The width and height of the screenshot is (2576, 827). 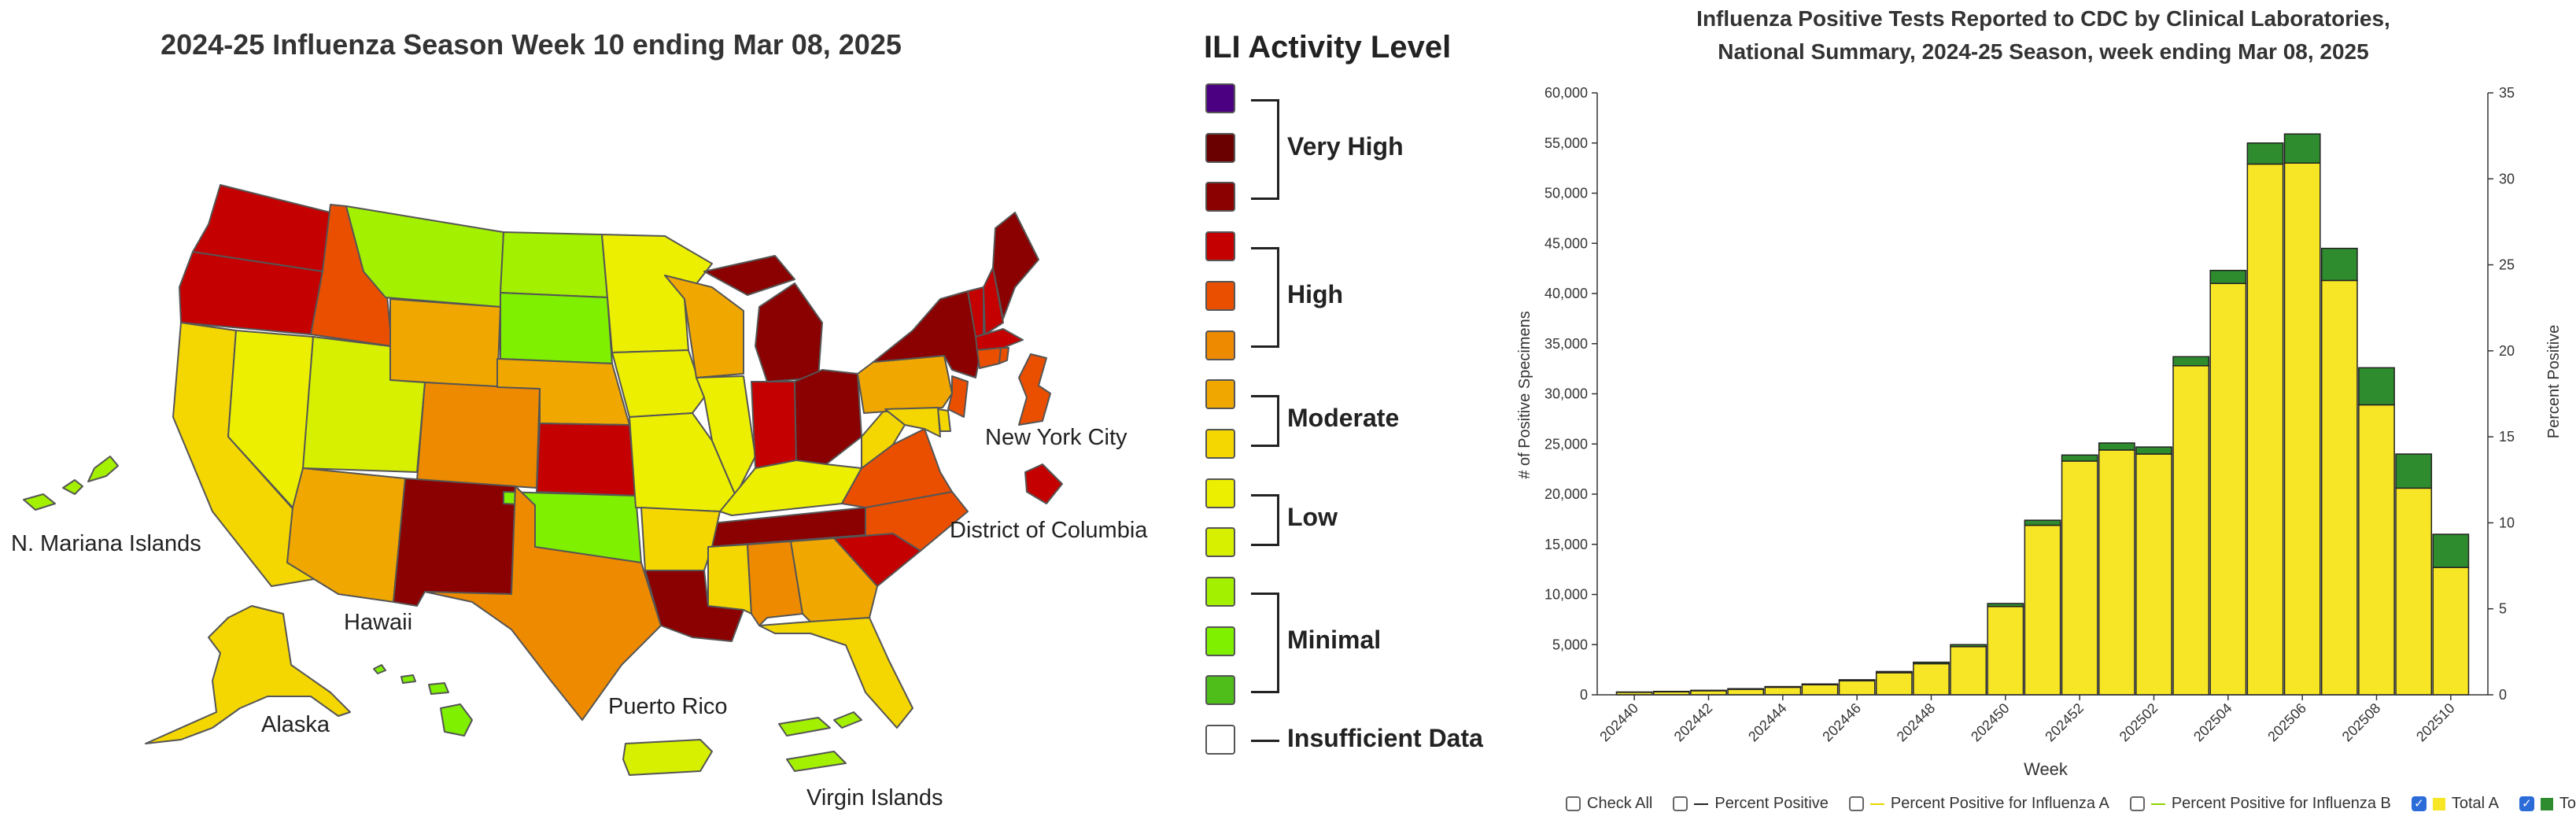 What do you see at coordinates (828, 417) in the screenshot?
I see `state-ohio` at bounding box center [828, 417].